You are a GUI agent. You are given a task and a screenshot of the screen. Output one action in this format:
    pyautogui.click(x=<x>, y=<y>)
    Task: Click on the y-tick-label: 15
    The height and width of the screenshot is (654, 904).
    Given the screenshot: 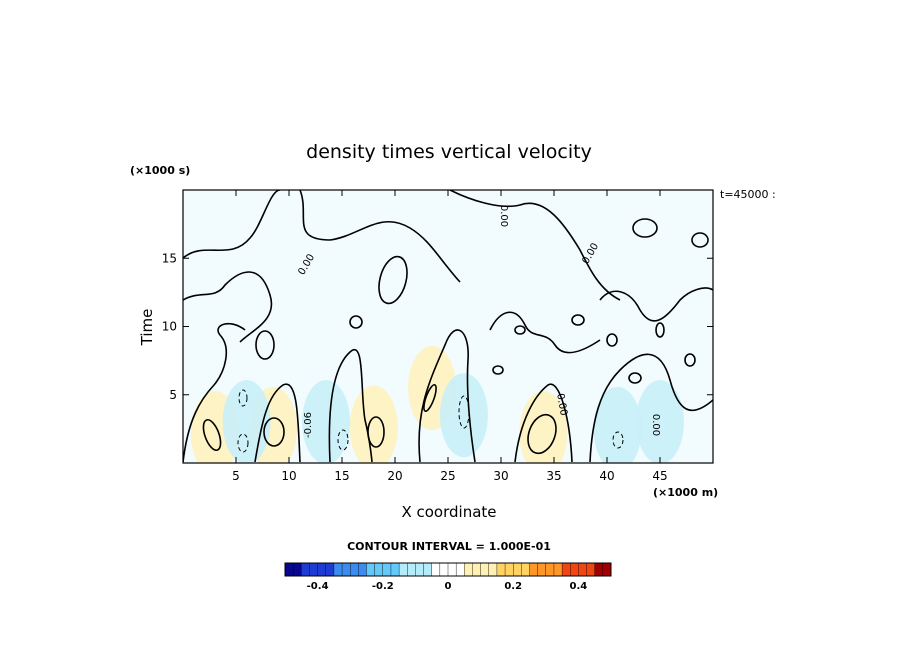 What is the action you would take?
    pyautogui.click(x=169, y=258)
    